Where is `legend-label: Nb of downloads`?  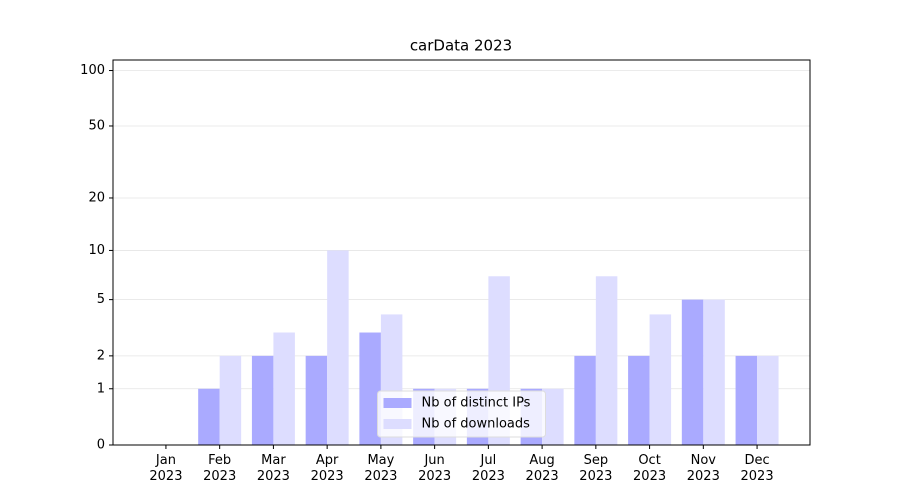 legend-label: Nb of downloads is located at coordinates (476, 424).